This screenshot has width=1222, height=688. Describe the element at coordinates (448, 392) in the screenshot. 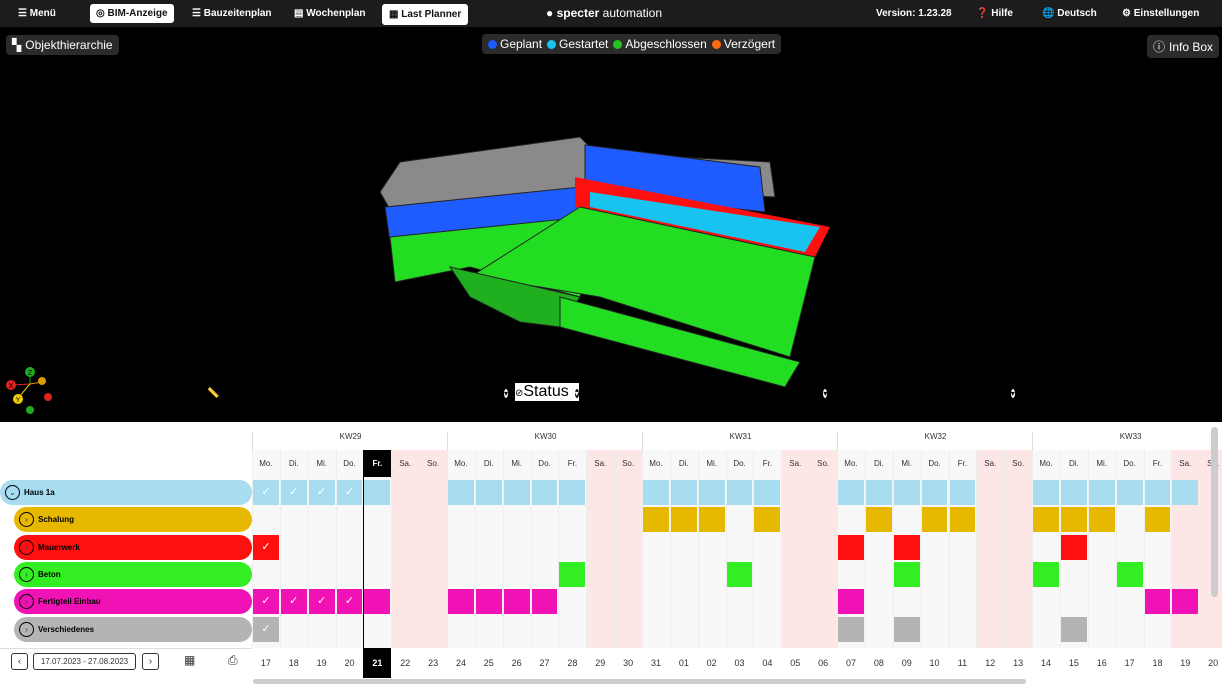

I see `toolbar-button: ✂Ausschneiden ▾` at that location.